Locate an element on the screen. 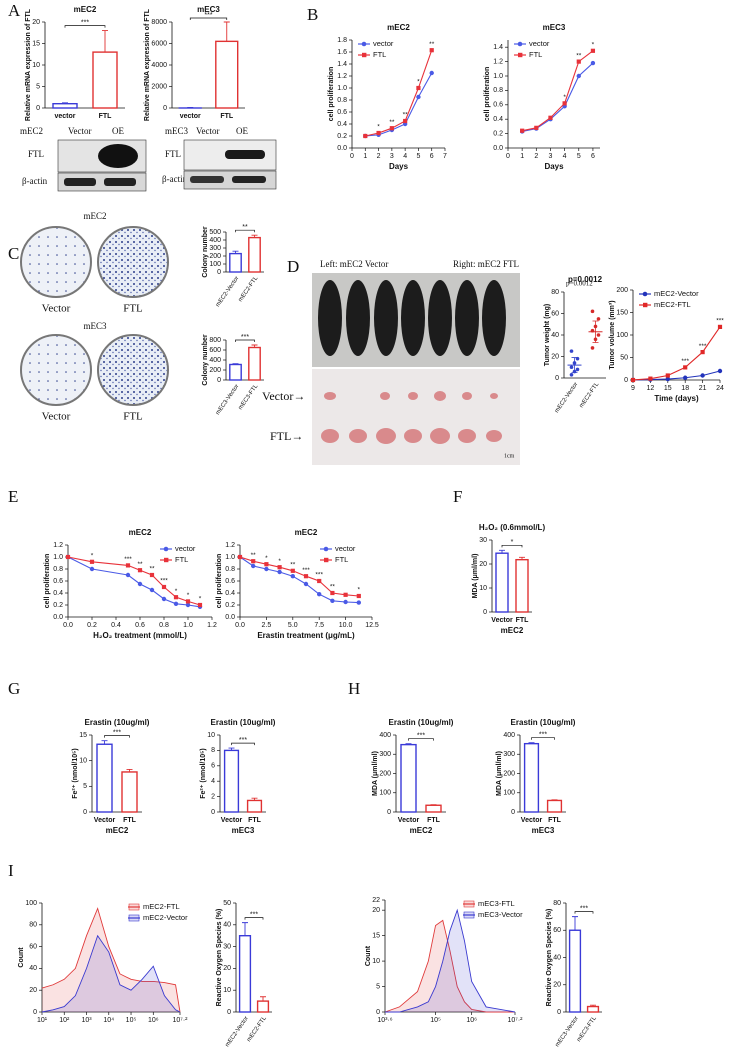 Image resolution: width=747 pixels, height=1053 pixels. x-tick-label: 10³·⁶ is located at coordinates (384, 1020).